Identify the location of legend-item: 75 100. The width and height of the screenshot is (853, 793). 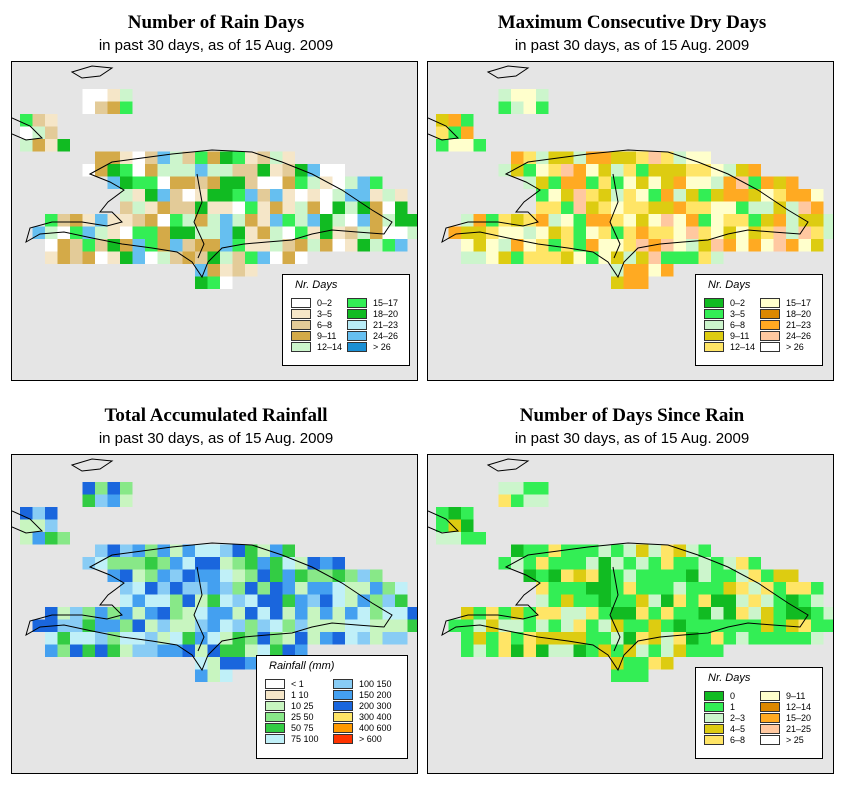
(292, 738).